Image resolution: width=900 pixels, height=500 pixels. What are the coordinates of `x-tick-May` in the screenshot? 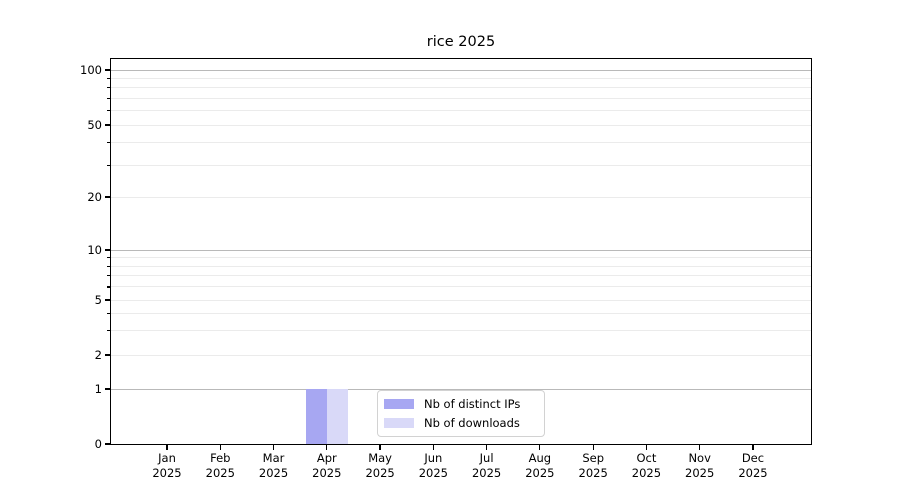 It's located at (380, 447).